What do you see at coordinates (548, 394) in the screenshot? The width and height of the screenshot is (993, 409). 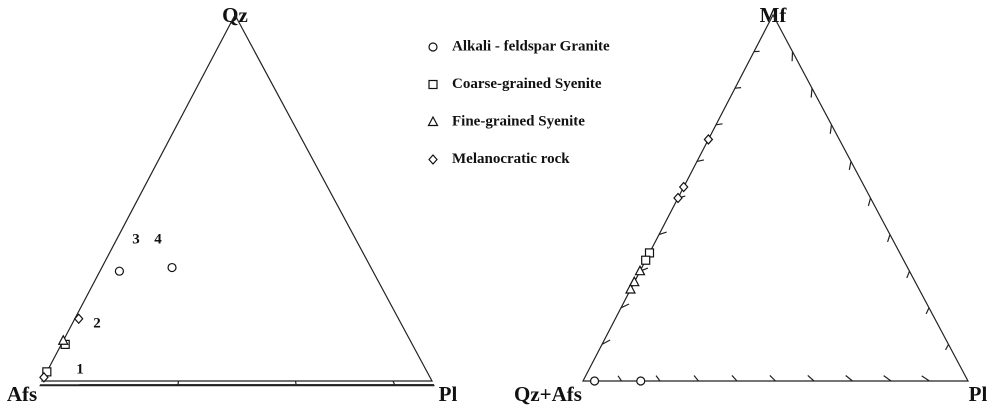 I see `vertex-label: Qz+Afs` at bounding box center [548, 394].